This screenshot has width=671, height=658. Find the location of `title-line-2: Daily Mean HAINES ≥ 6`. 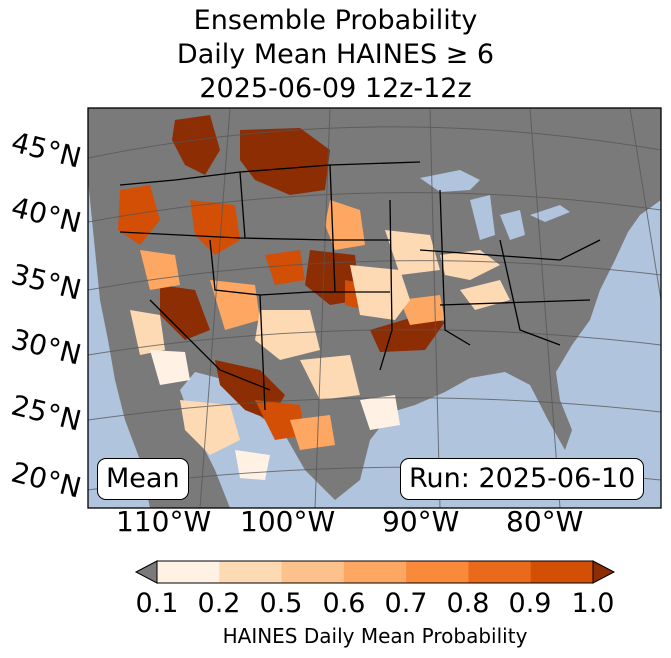

title-line-2: Daily Mean HAINES ≥ 6 is located at coordinates (335, 54).